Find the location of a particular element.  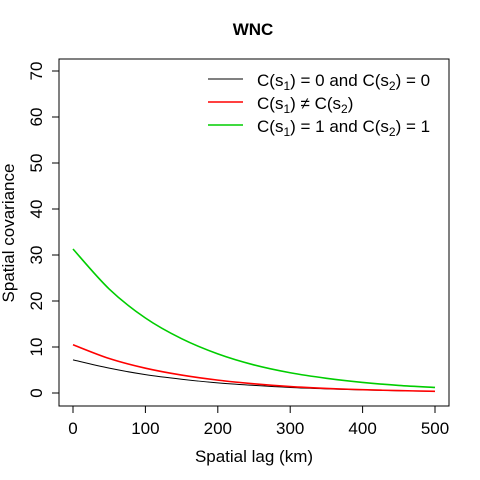

y-tick-label: 60 is located at coordinates (36, 117).